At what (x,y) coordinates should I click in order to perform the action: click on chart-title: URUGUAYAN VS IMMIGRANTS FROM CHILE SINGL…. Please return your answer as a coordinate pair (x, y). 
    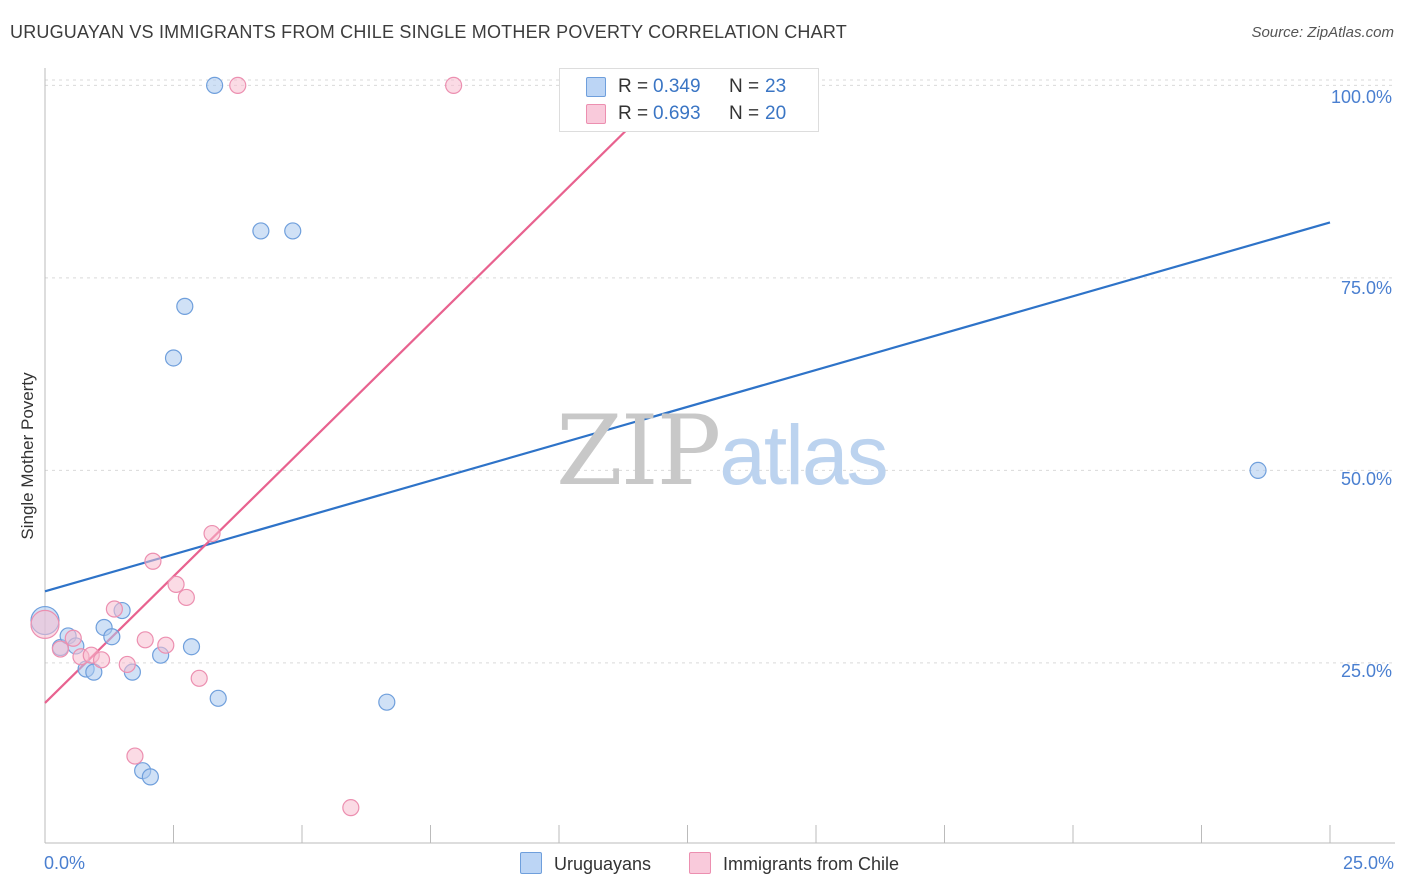
    Looking at the image, I should click on (428, 32).